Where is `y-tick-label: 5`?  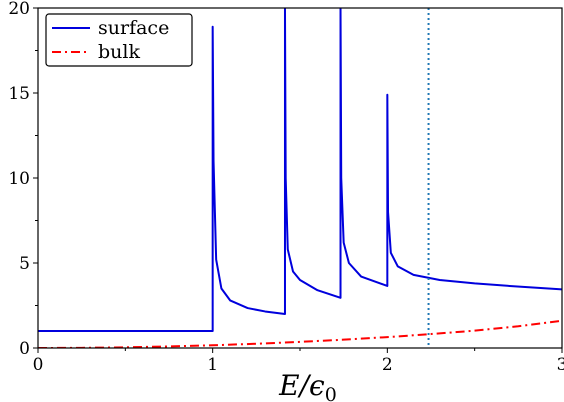
y-tick-label: 5 is located at coordinates (24, 264).